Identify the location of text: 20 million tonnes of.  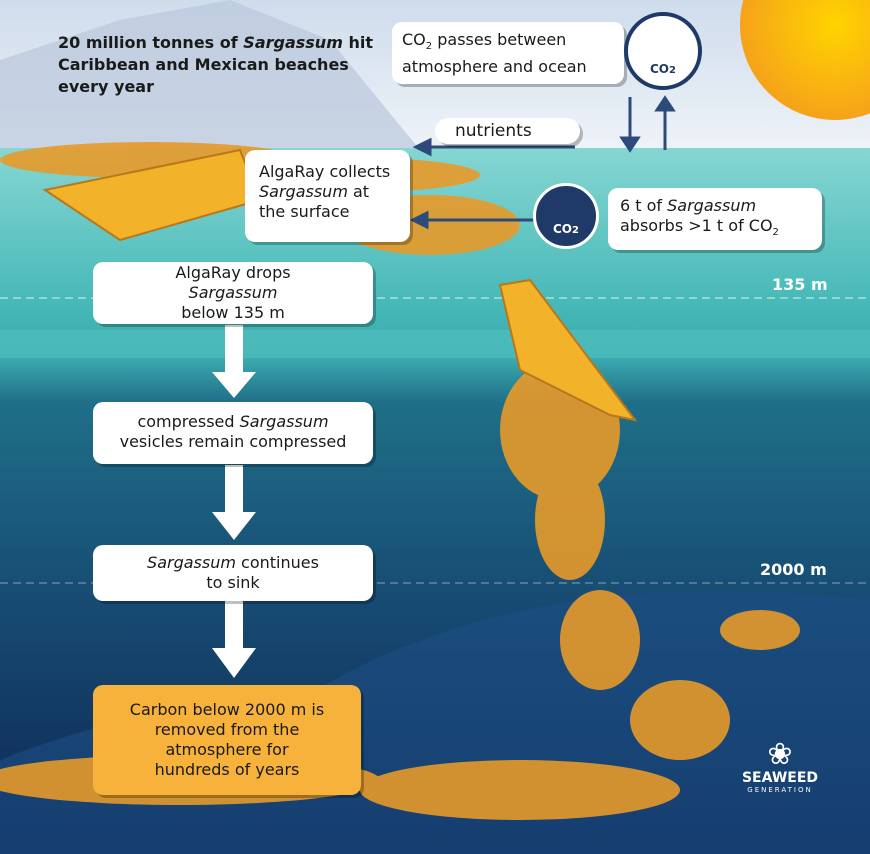
(148, 42).